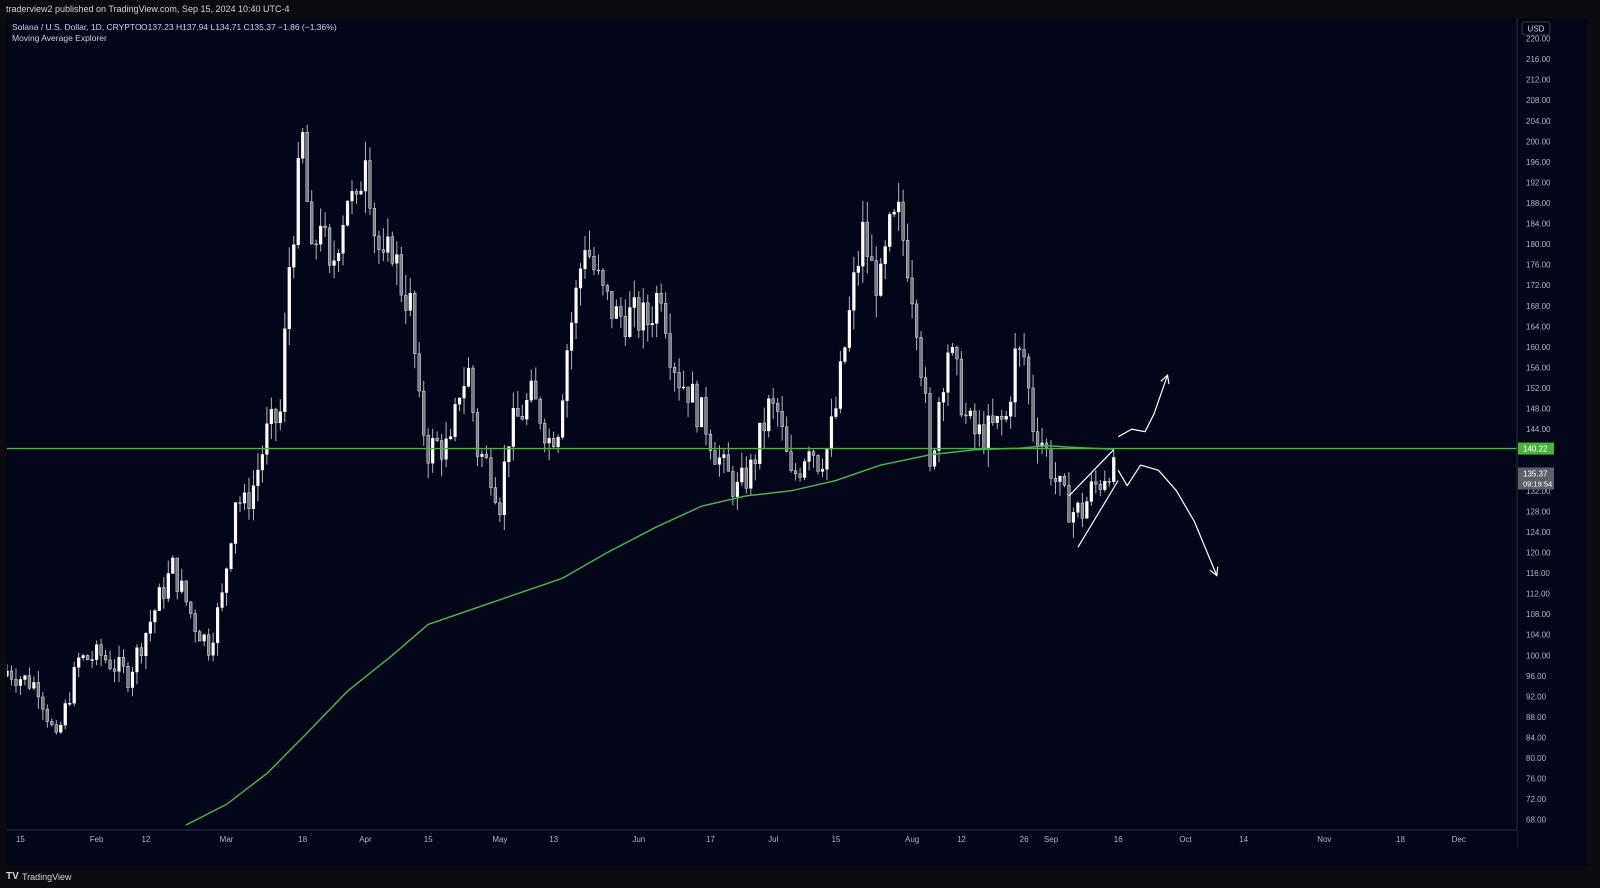  What do you see at coordinates (302, 839) in the screenshot?
I see `time-tick-label: 18` at bounding box center [302, 839].